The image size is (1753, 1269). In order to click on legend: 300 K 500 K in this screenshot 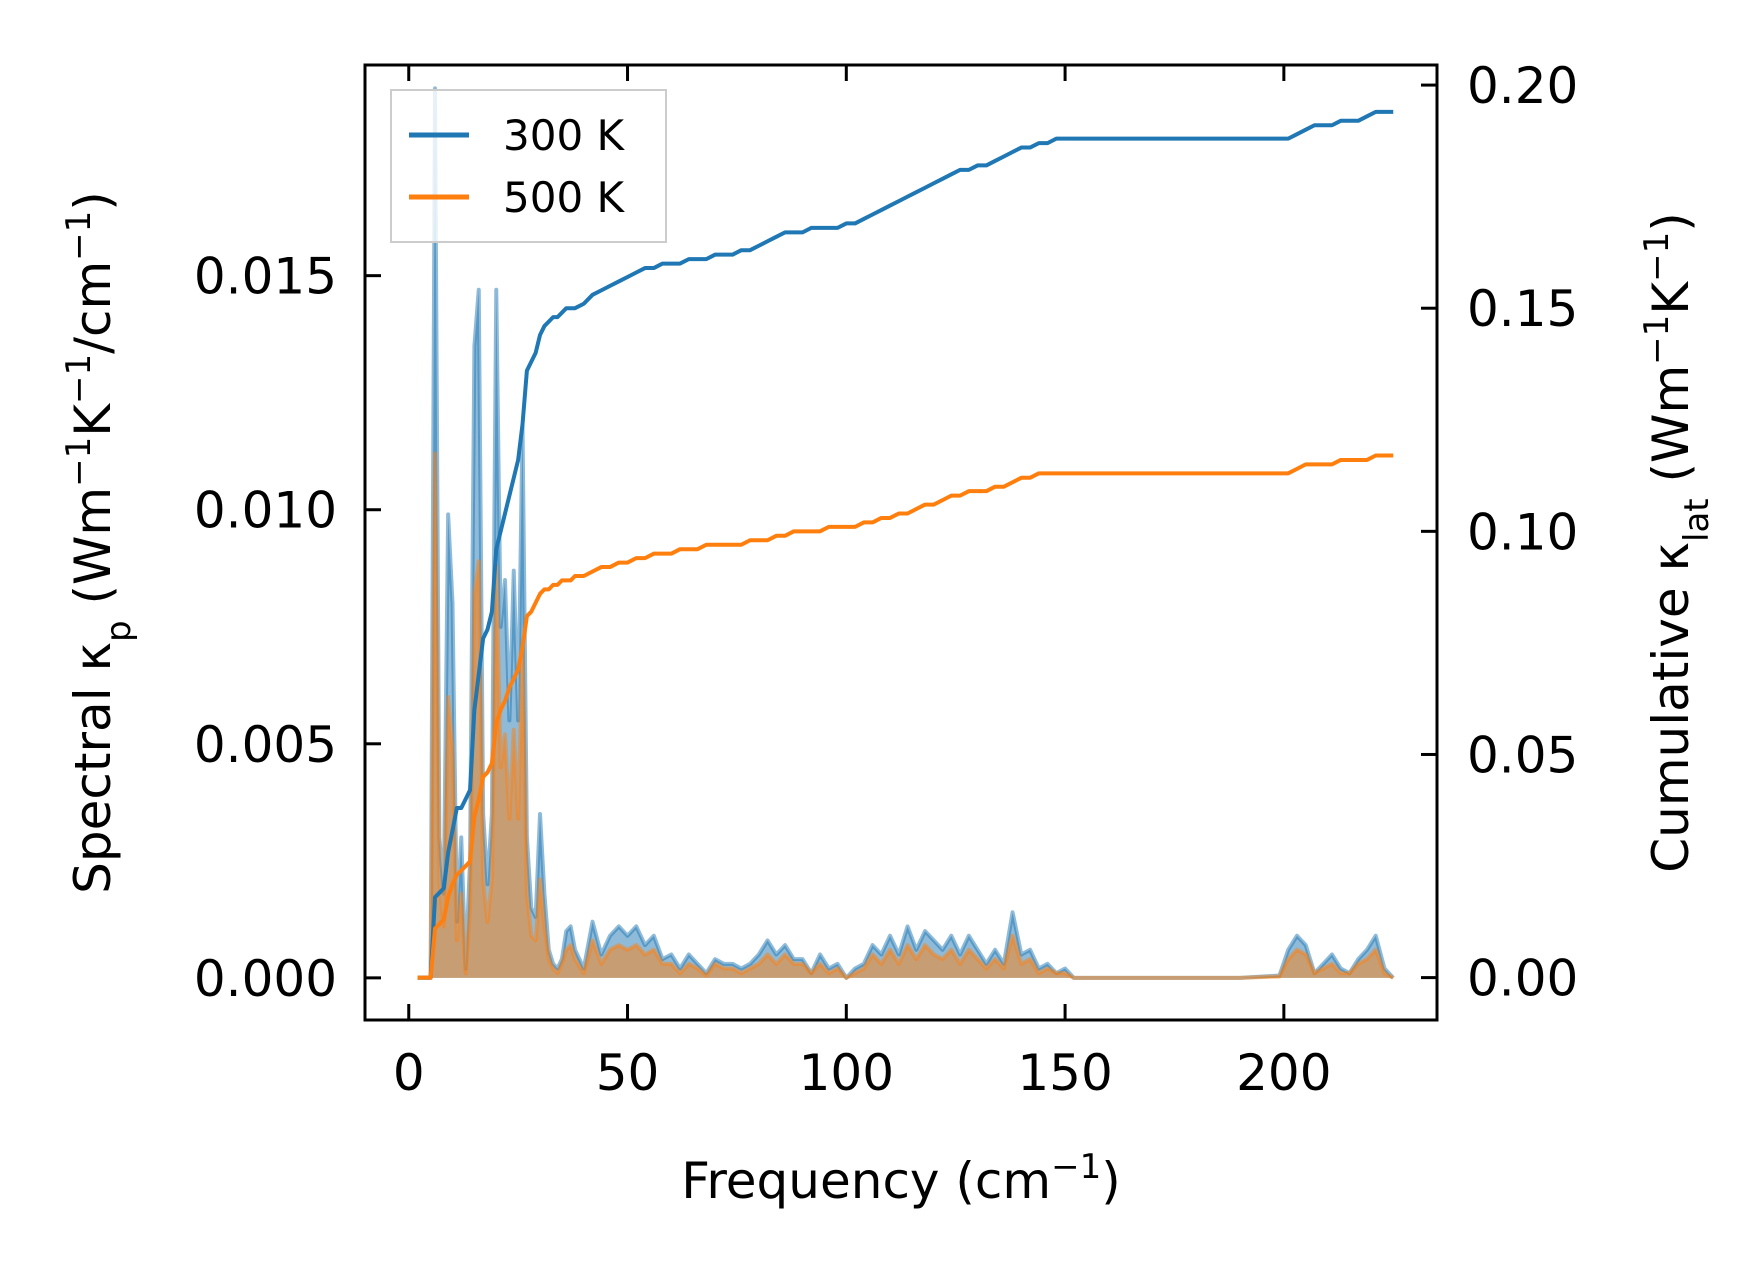, I will do `click(528, 166)`.